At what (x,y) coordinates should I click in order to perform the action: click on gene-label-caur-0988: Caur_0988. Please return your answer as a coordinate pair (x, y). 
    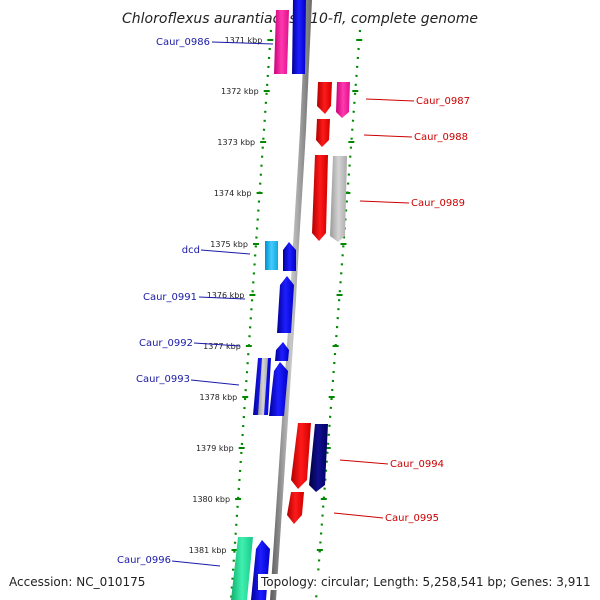
    Looking at the image, I should click on (441, 137).